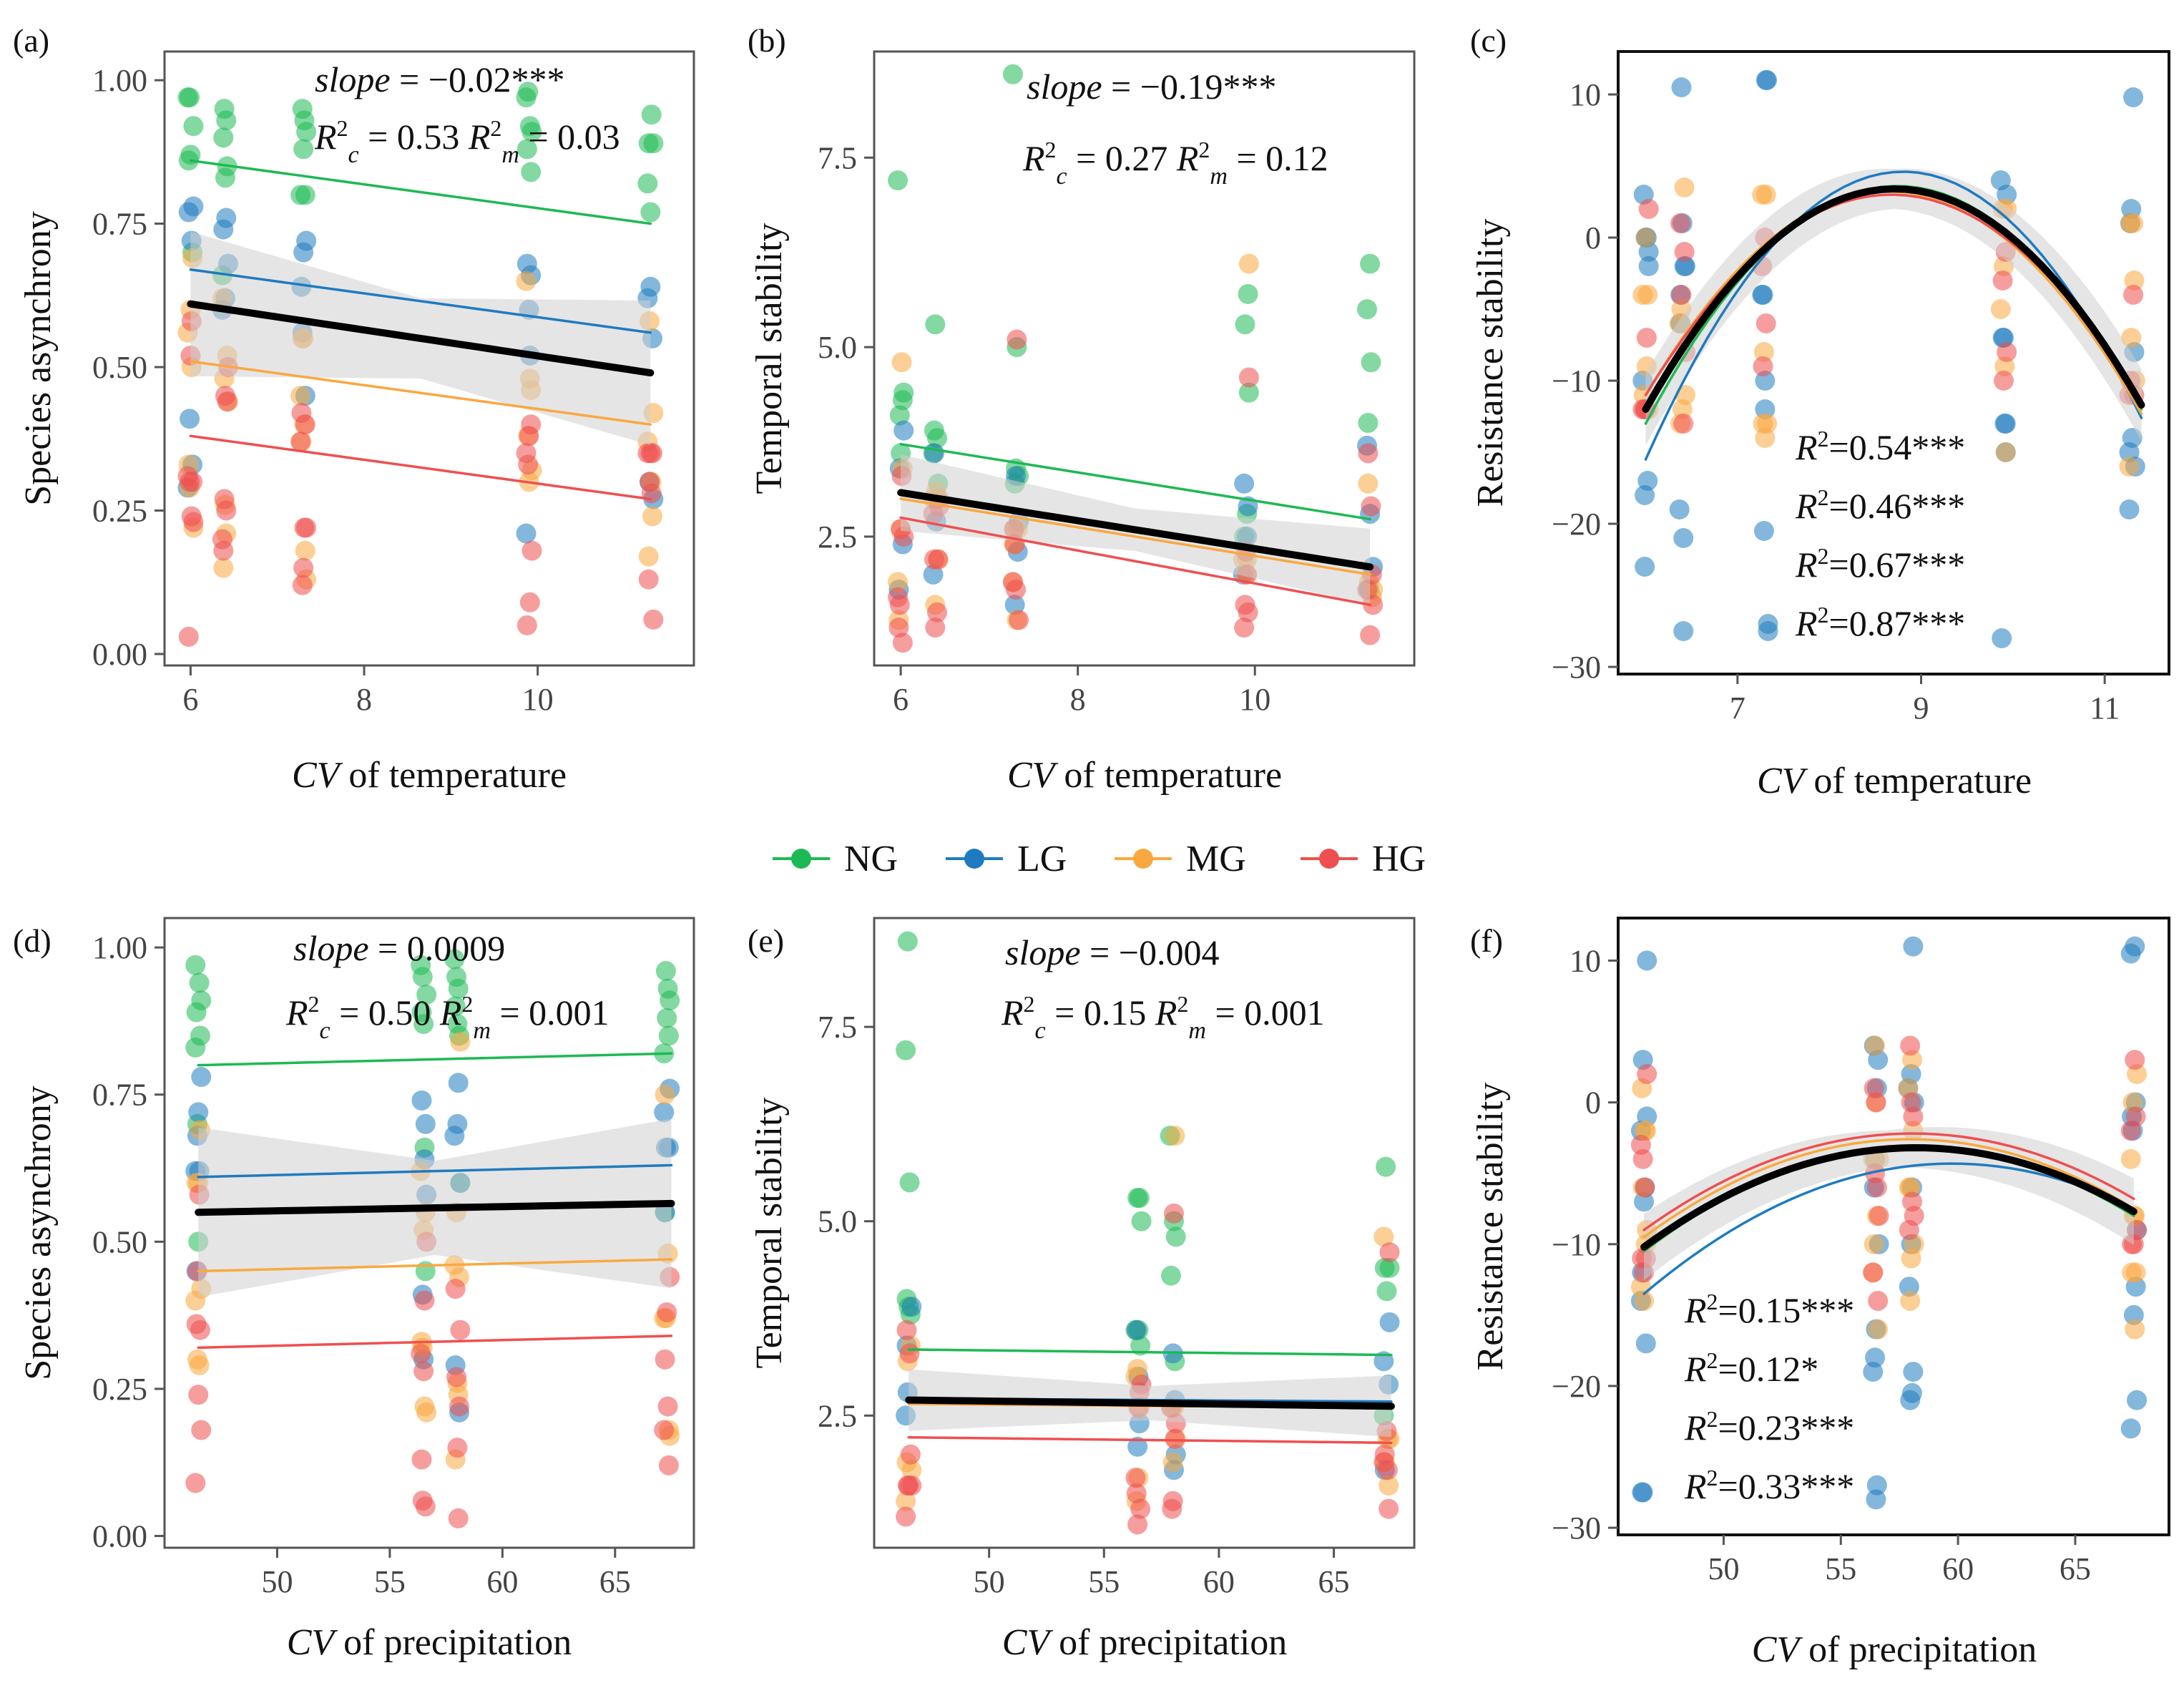 The image size is (2184, 1693). Describe the element at coordinates (1894, 1649) in the screenshot. I see `x-axis-title: CV of precipitation` at that location.